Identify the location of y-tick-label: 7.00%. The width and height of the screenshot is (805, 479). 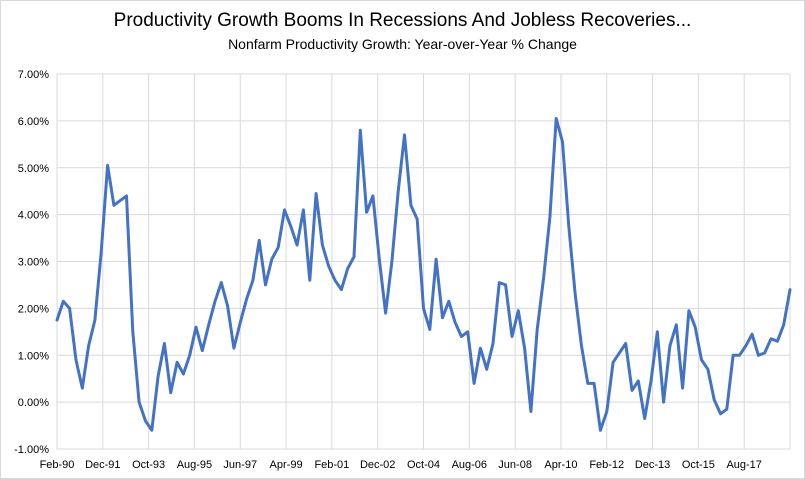
(33, 75).